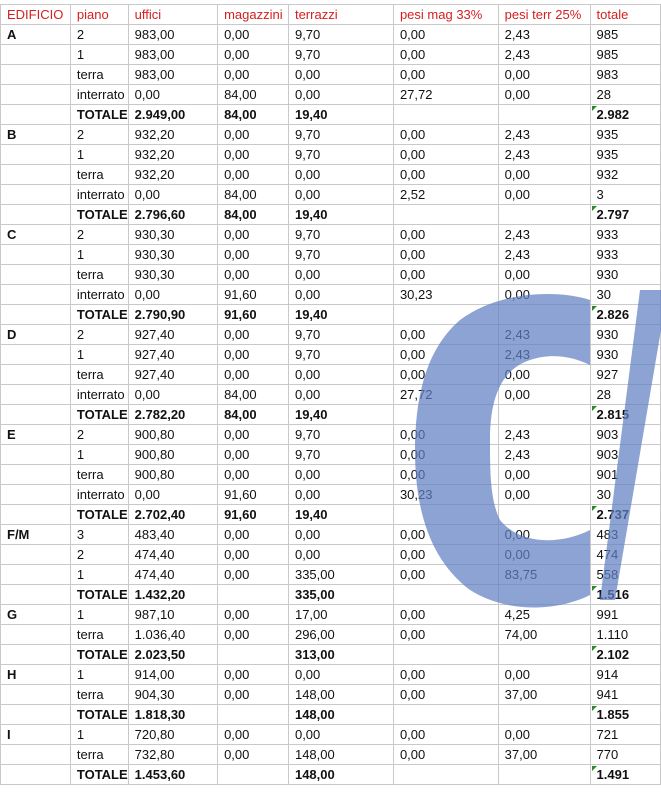 The height and width of the screenshot is (800, 661). Describe the element at coordinates (99, 694) in the screenshot. I see `cell-piano: terra` at that location.